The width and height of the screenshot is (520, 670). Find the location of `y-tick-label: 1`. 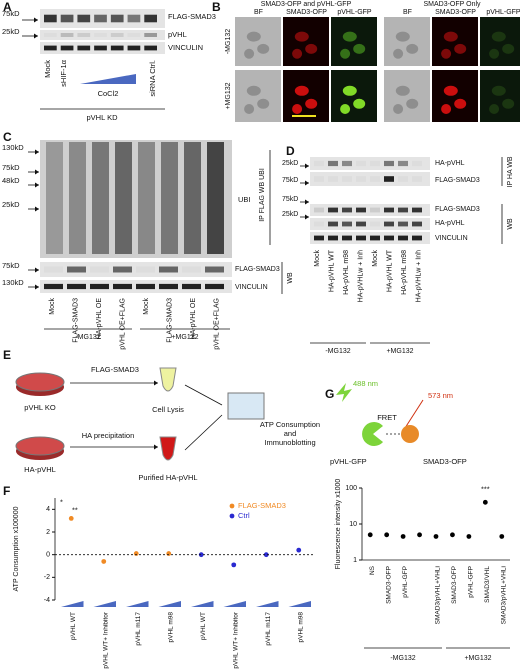

y-tick-label: 1 is located at coordinates (355, 560).